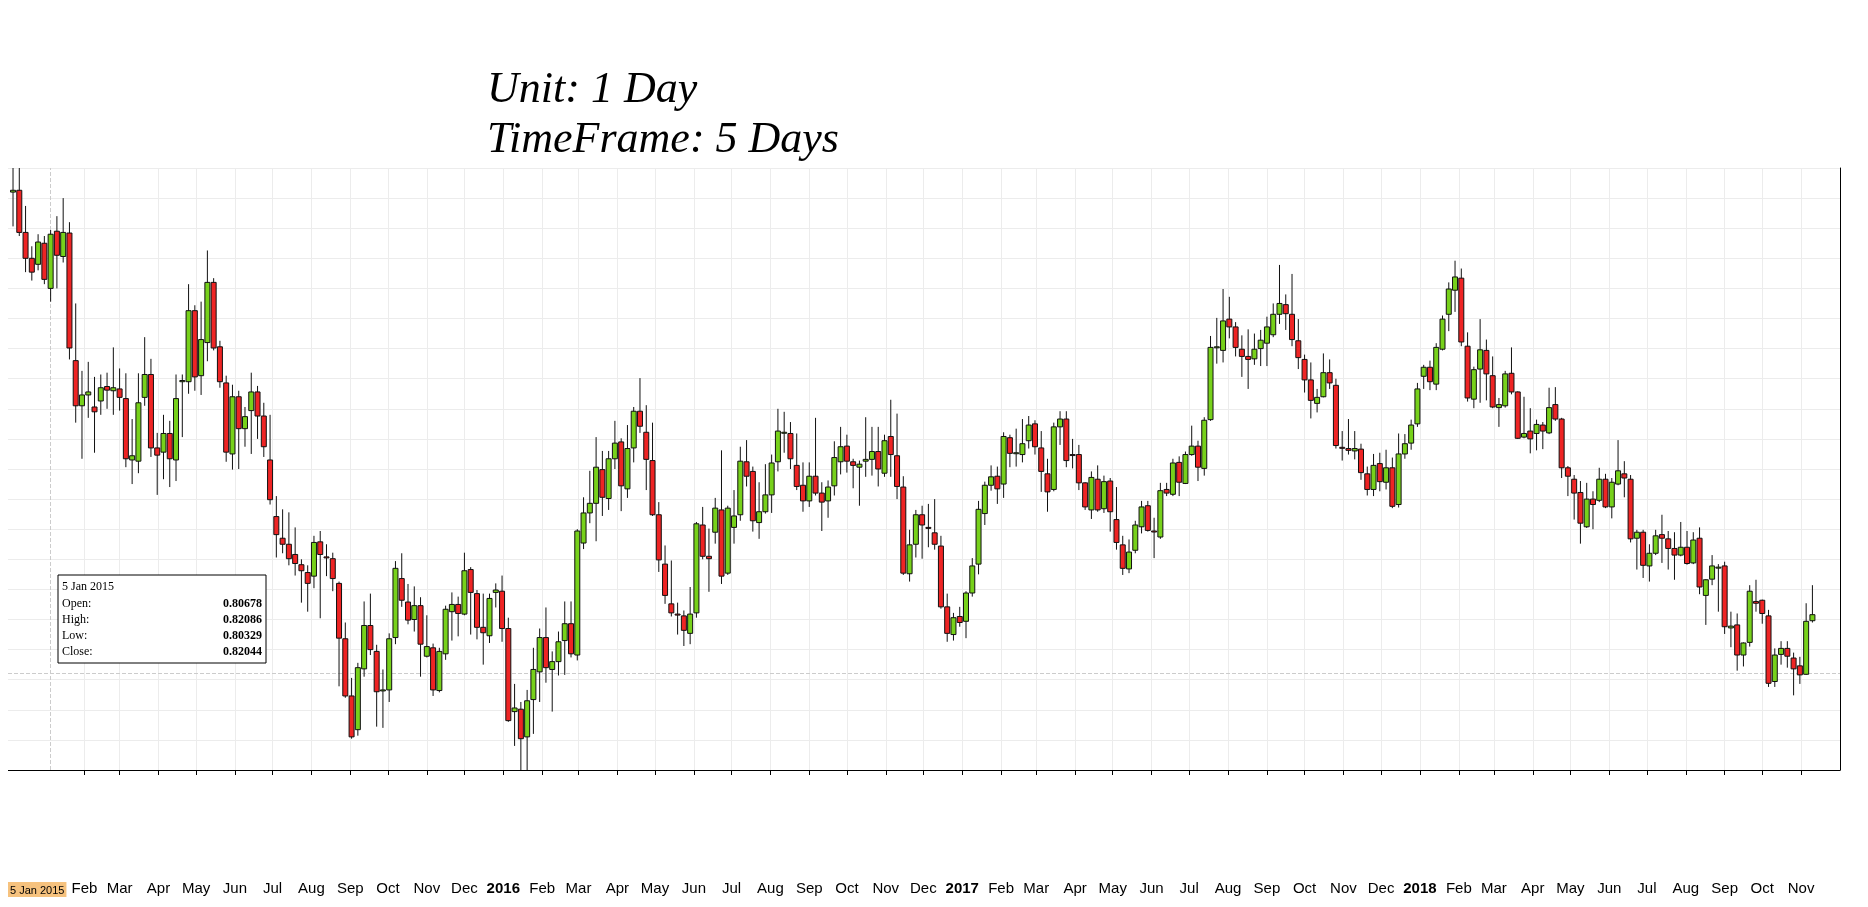 This screenshot has height=907, width=1868. I want to click on annotation: Low:, so click(75, 635).